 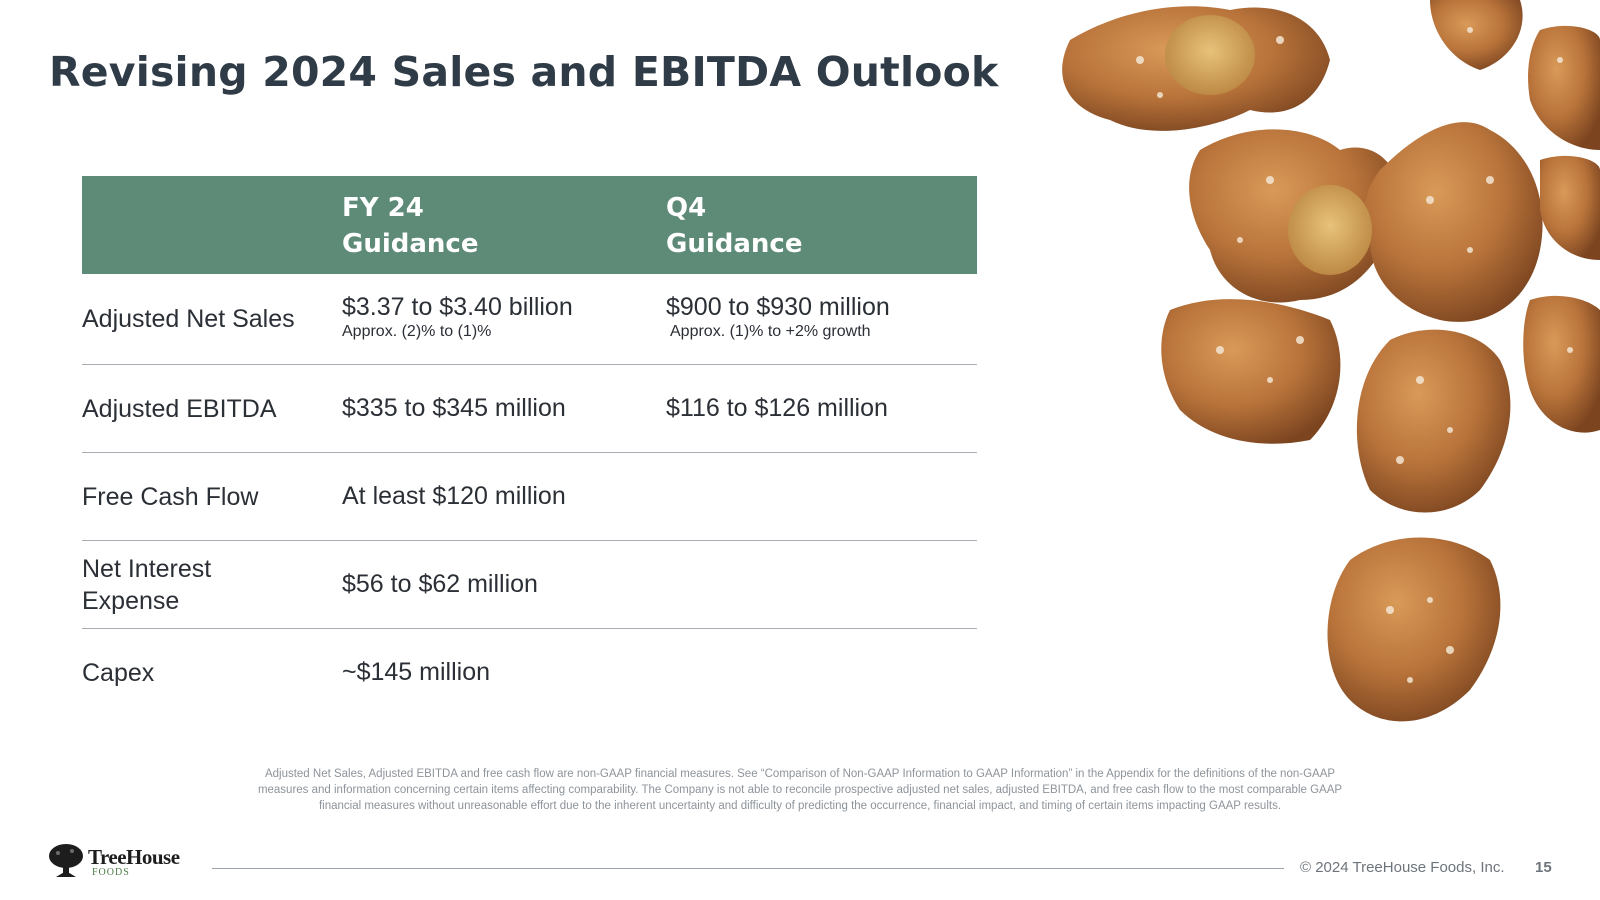 I want to click on table-header: FY 24 Guidance Q4 Guidance, so click(x=529, y=225).